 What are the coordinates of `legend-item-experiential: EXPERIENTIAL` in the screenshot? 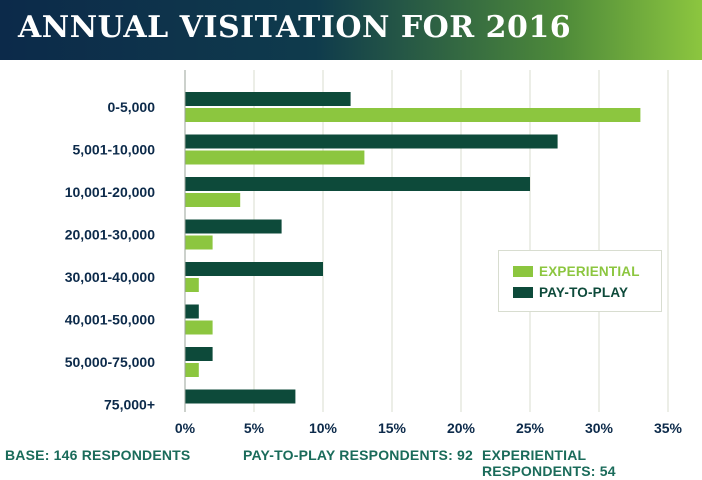 It's located at (576, 271).